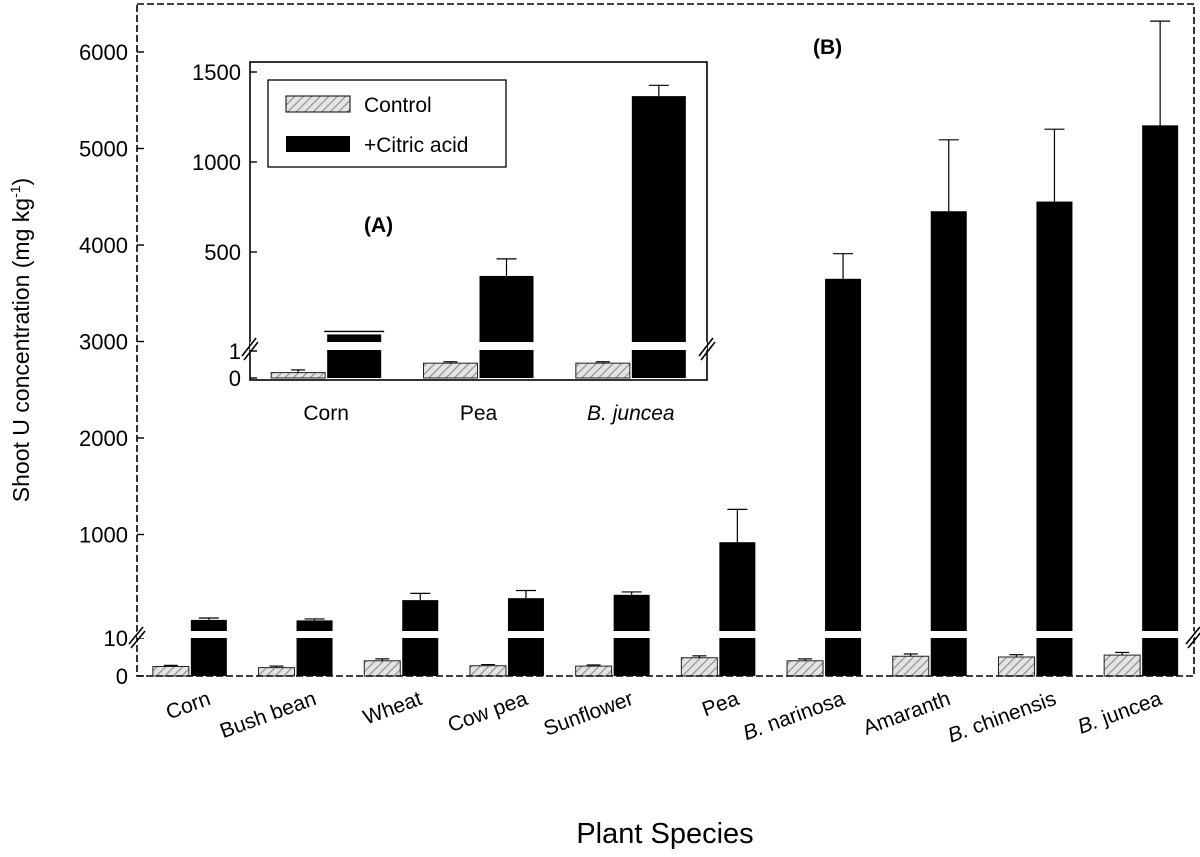 The height and width of the screenshot is (857, 1200). I want to click on bar-citric-b-chinensis, so click(1054, 438).